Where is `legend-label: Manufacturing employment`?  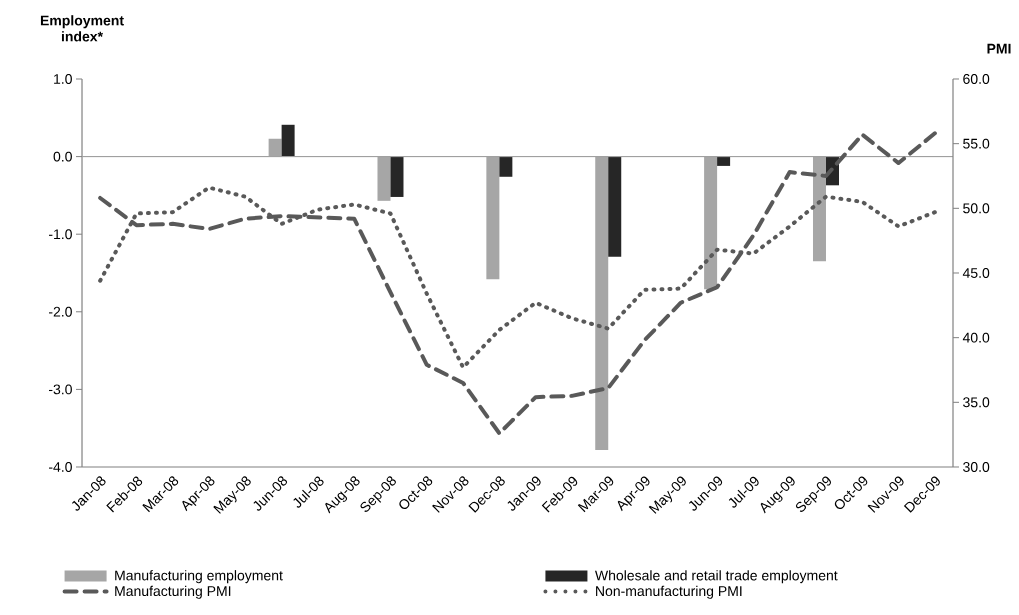
legend-label: Manufacturing employment is located at coordinates (199, 577).